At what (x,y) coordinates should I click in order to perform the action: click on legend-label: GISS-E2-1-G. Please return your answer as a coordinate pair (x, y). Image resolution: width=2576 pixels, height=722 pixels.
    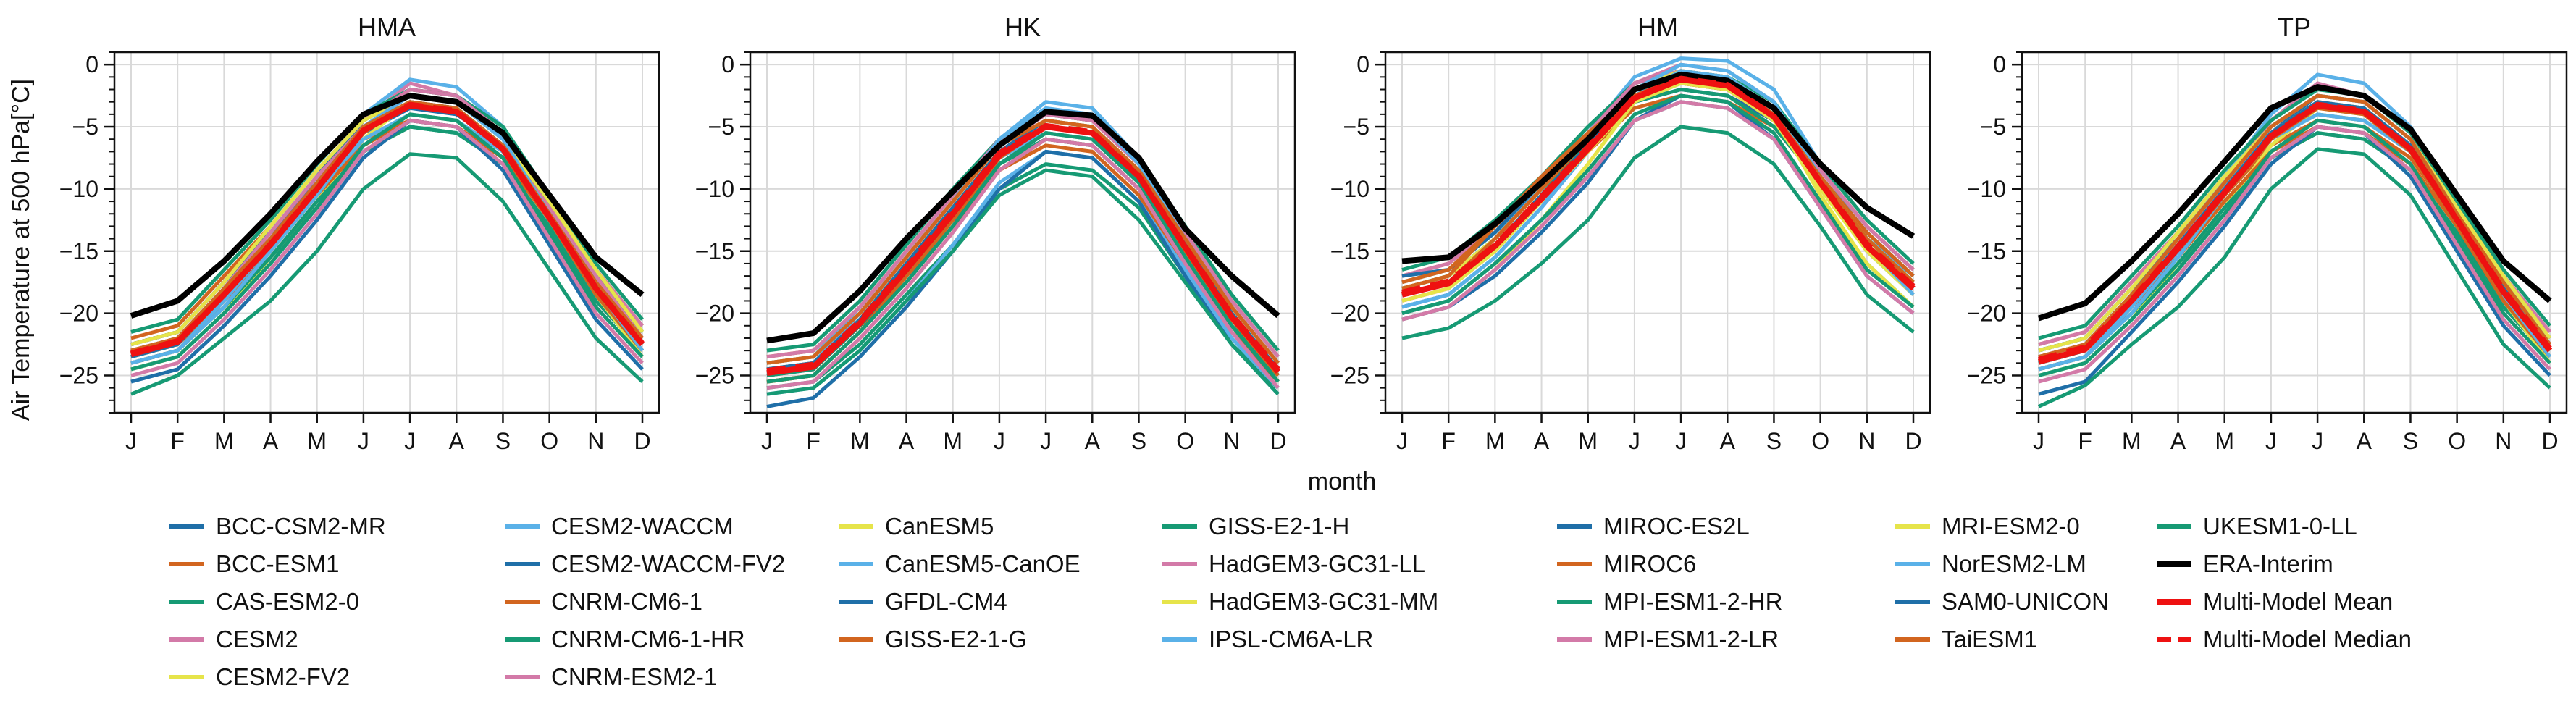
    Looking at the image, I should click on (956, 639).